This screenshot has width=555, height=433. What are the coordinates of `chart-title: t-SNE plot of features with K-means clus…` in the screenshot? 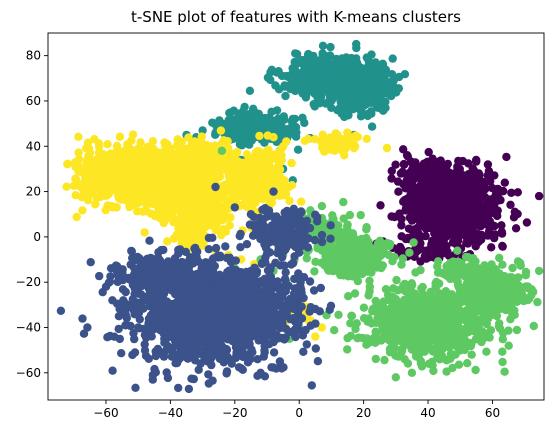 It's located at (296, 17).